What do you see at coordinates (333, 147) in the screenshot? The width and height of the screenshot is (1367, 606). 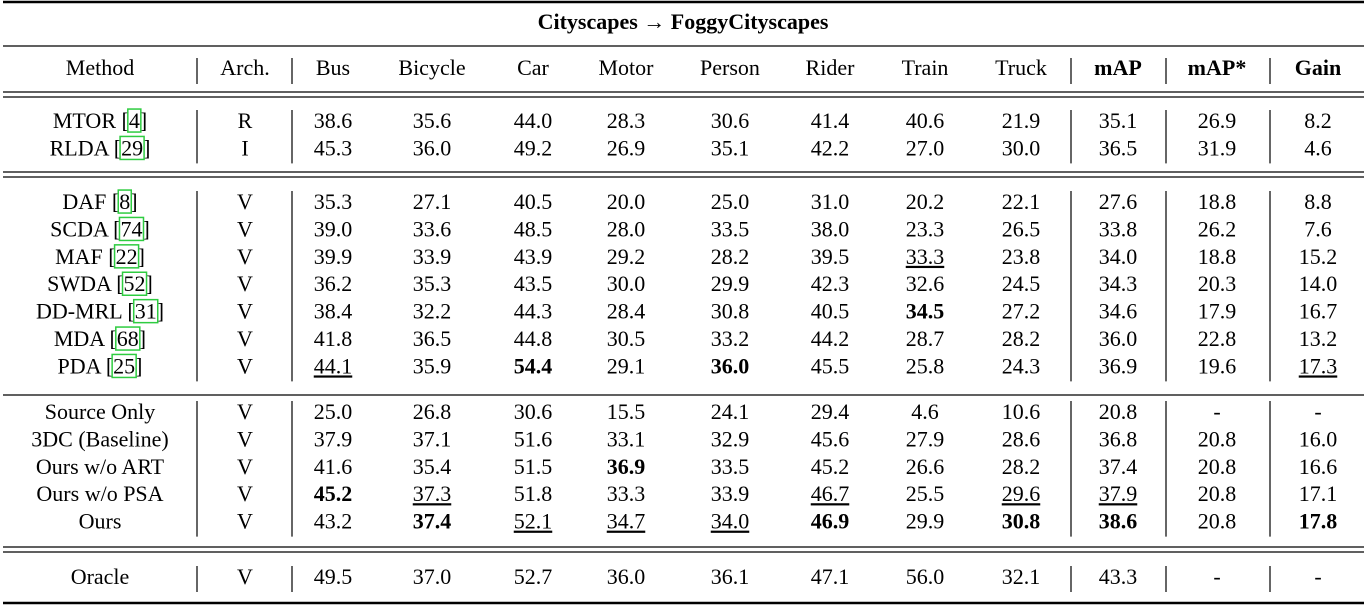 I see `cell: 45.3` at bounding box center [333, 147].